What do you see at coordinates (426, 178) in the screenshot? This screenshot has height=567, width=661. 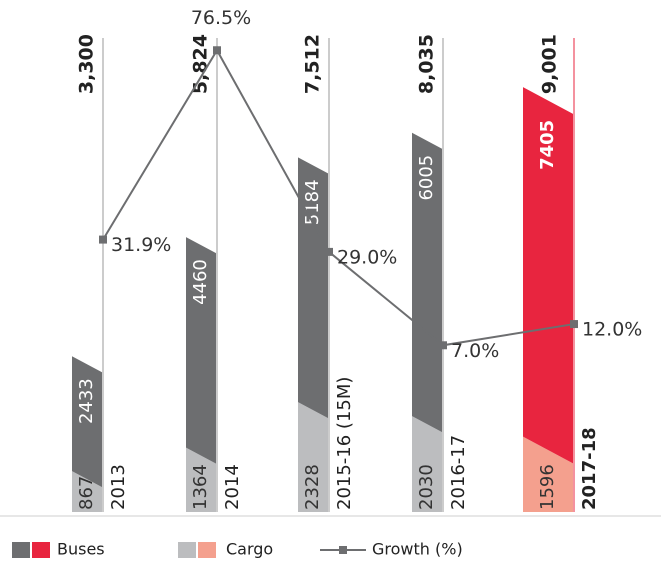 I see `bus-label: 6005` at bounding box center [426, 178].